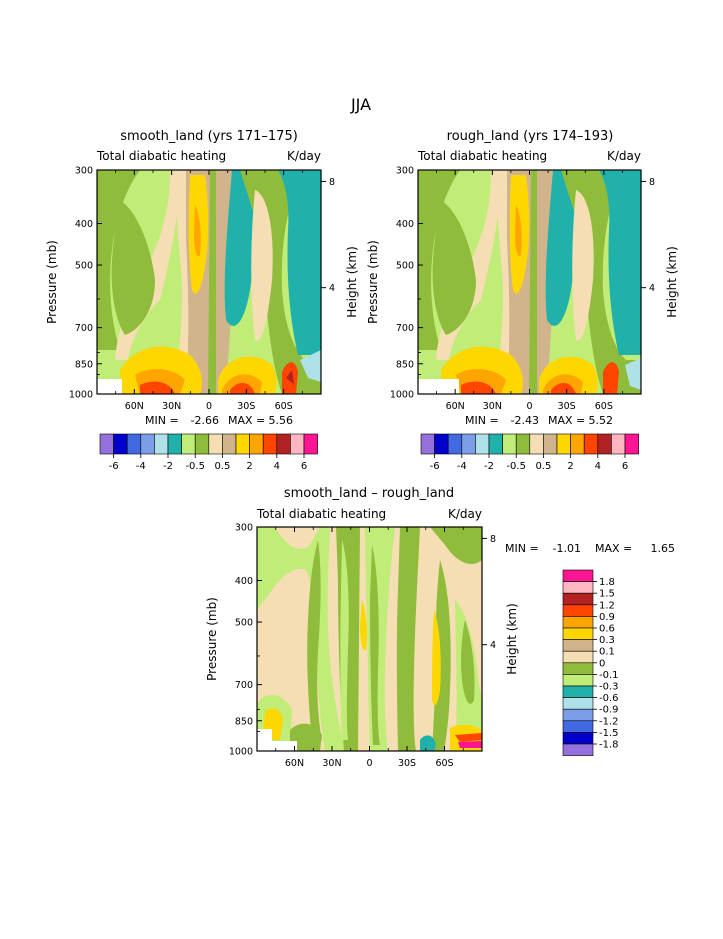 The height and width of the screenshot is (939, 723). I want to click on panel-stats: MIN = -2.66 MAX = 5.56, so click(219, 420).